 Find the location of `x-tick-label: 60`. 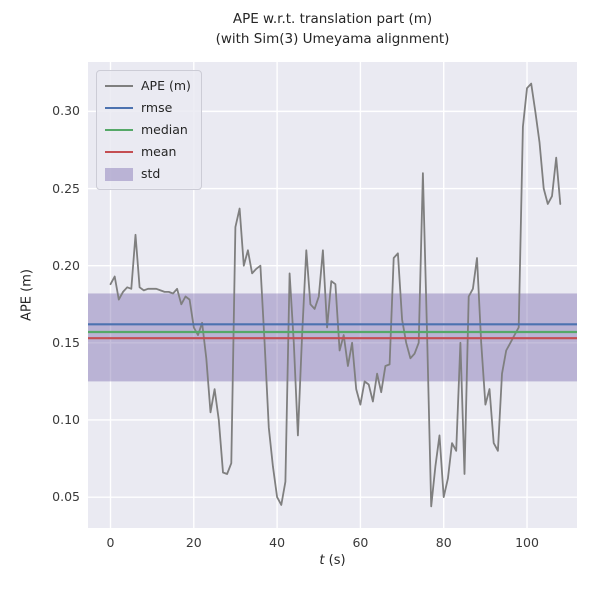

x-tick-label: 60 is located at coordinates (360, 542).